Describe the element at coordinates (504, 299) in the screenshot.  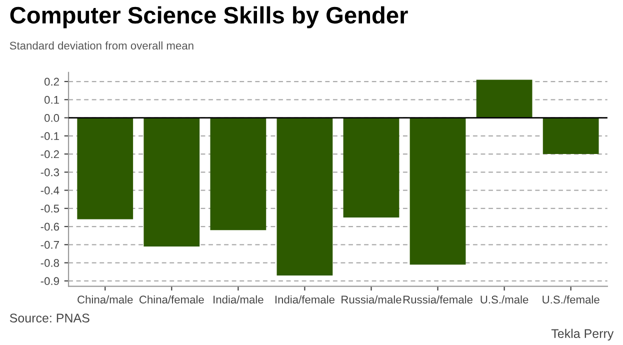
I see `x-tick-label: U.S./male` at that location.